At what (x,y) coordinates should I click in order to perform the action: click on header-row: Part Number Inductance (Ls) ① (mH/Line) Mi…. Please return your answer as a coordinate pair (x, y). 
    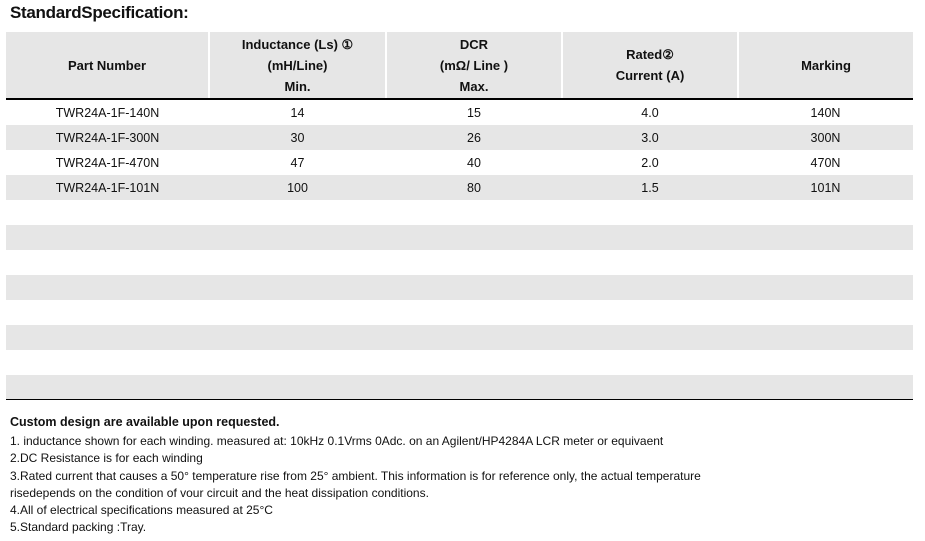
    Looking at the image, I should click on (459, 66).